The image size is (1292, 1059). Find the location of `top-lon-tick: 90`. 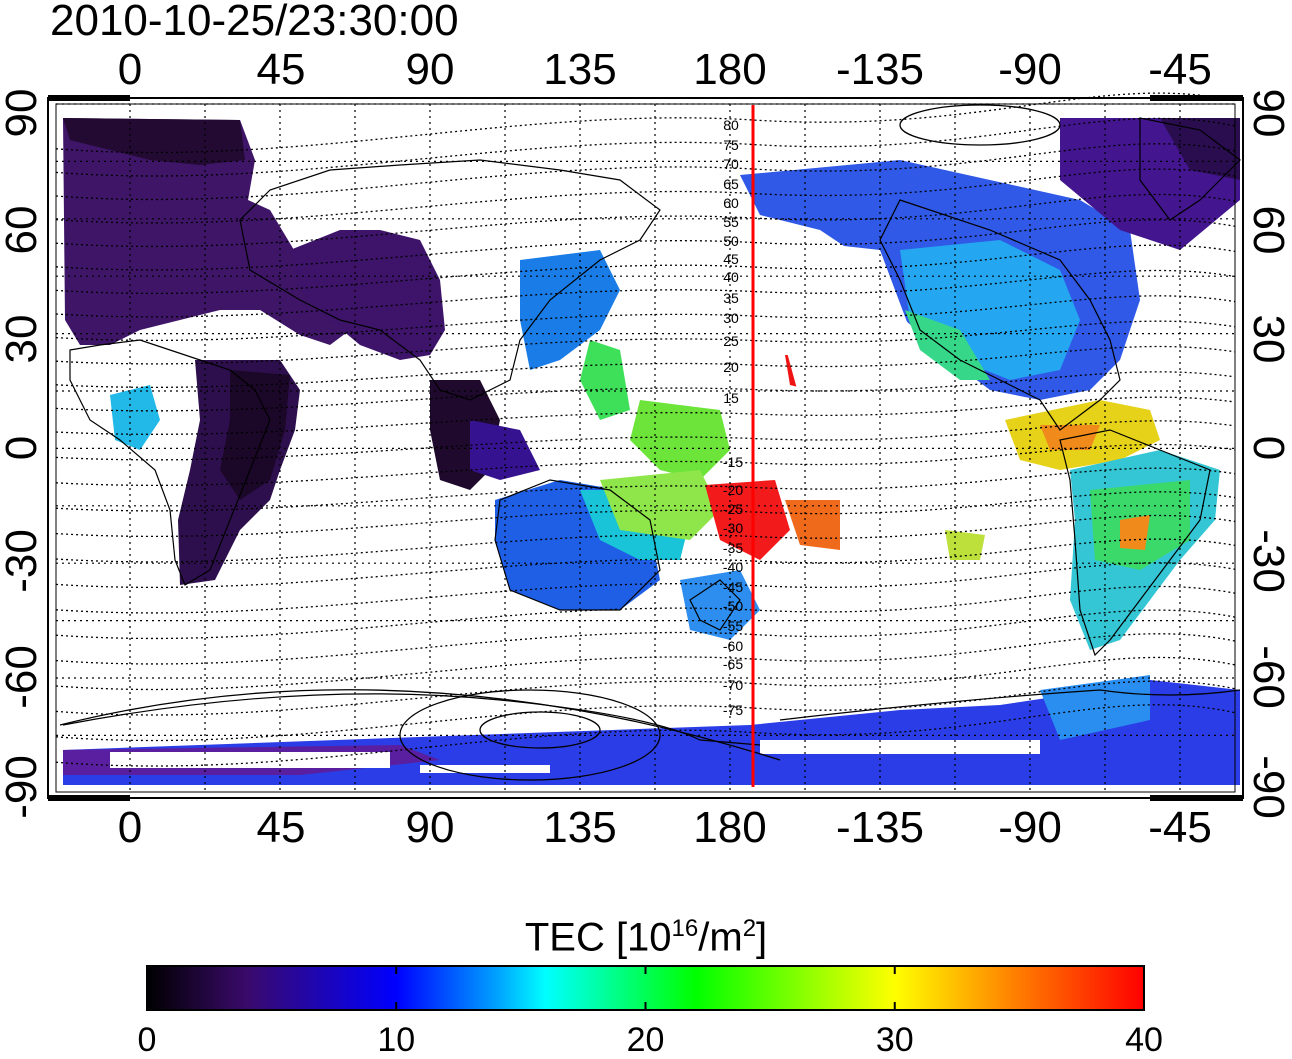

top-lon-tick: 90 is located at coordinates (430, 69).